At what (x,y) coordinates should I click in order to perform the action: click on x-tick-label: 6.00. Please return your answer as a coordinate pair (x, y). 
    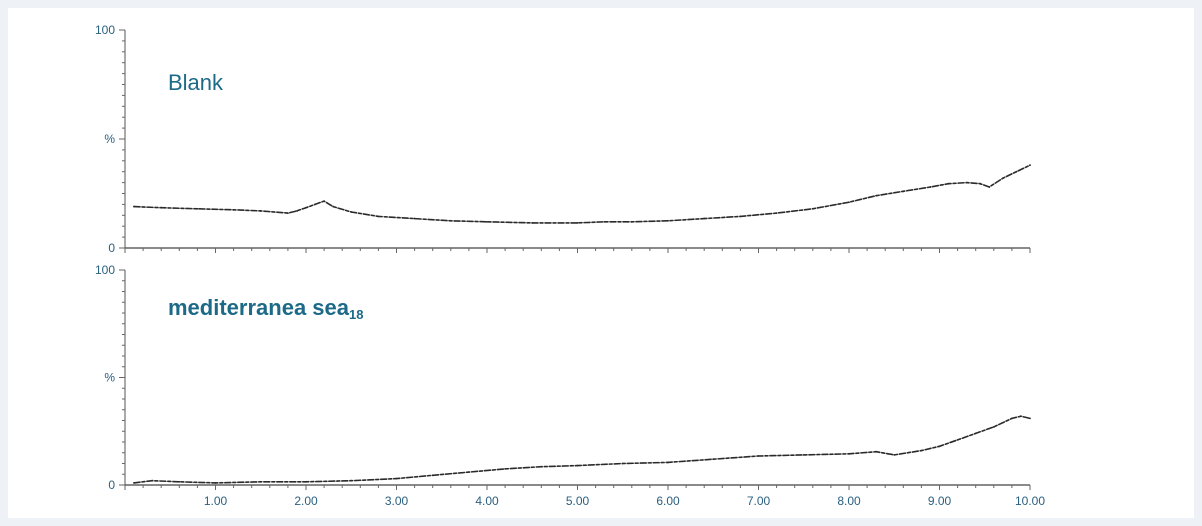
    Looking at the image, I should click on (668, 501).